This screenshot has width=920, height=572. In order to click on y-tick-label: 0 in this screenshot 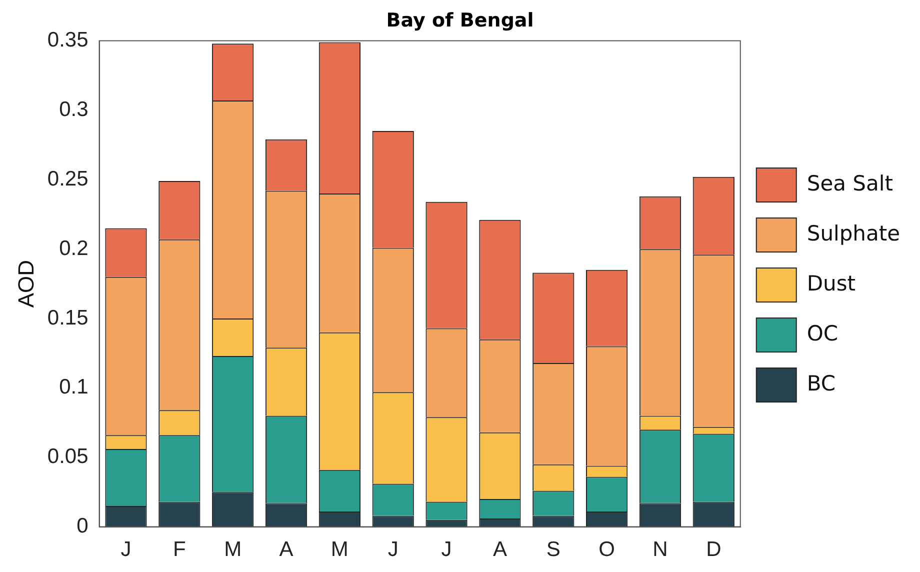, I will do `click(82, 526)`.